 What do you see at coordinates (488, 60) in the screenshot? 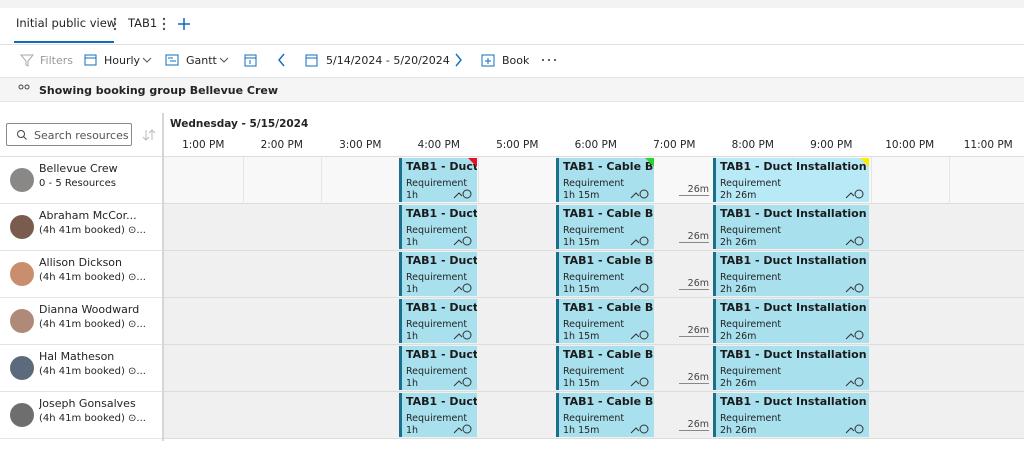
I see `book-icon` at bounding box center [488, 60].